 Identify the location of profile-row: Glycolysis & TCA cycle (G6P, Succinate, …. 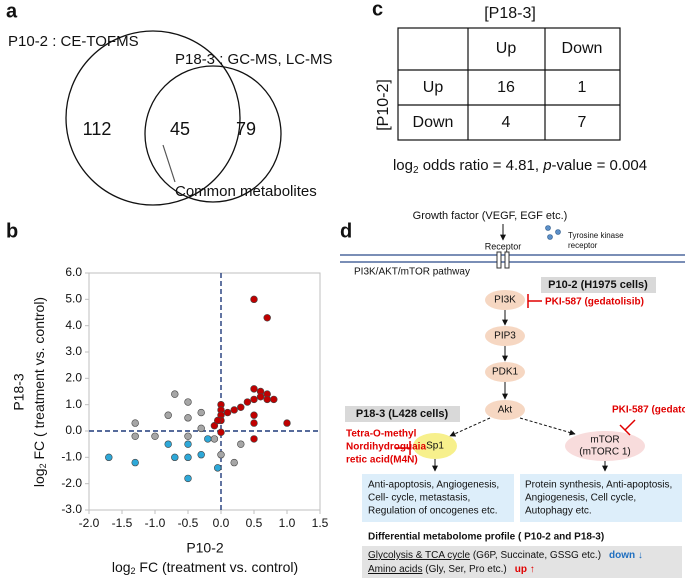
(505, 555).